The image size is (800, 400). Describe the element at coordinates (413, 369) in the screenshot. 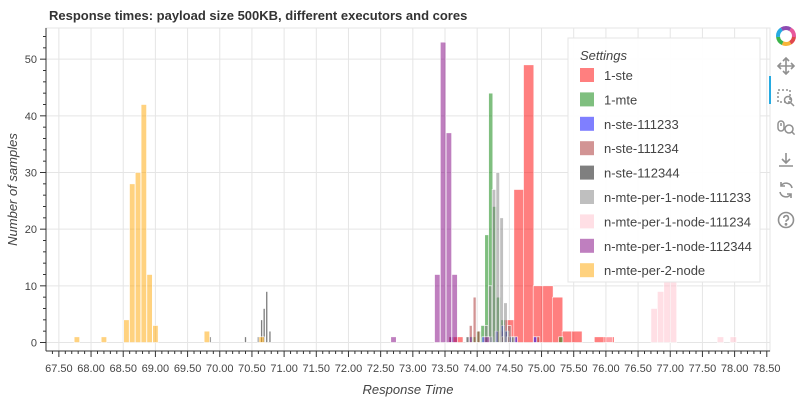

I see `x-tick-label: 73.00` at that location.